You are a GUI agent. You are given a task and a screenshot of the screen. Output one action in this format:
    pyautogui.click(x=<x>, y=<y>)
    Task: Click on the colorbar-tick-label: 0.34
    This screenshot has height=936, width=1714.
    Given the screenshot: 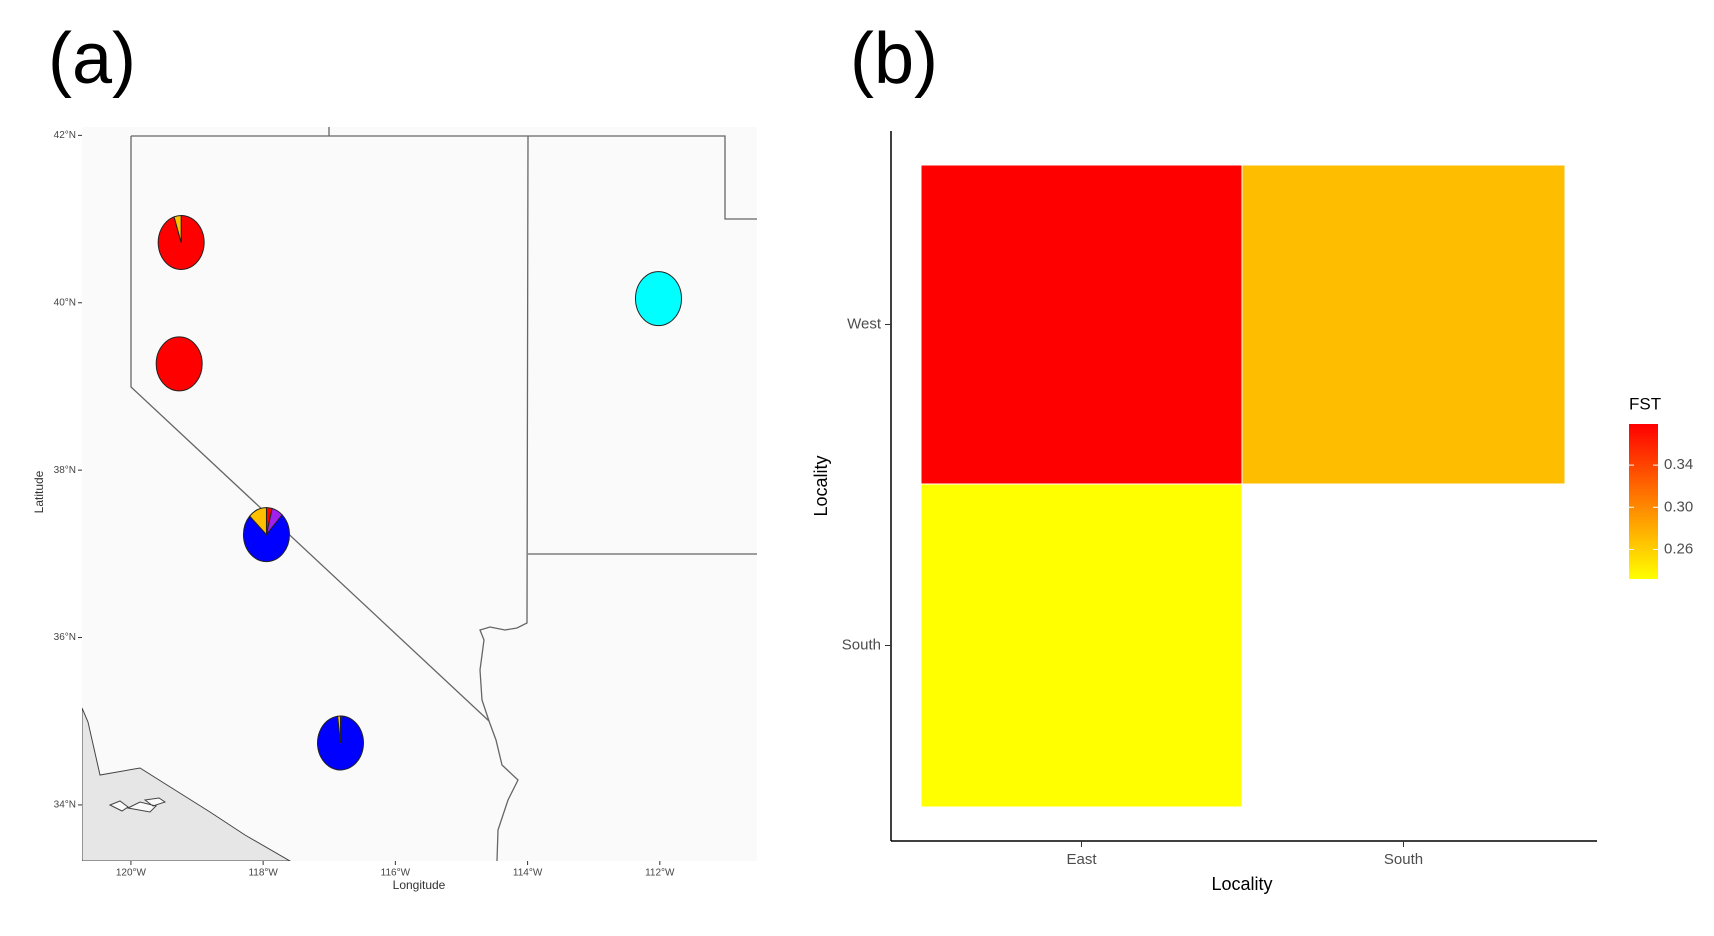 What is the action you would take?
    pyautogui.click(x=1678, y=464)
    